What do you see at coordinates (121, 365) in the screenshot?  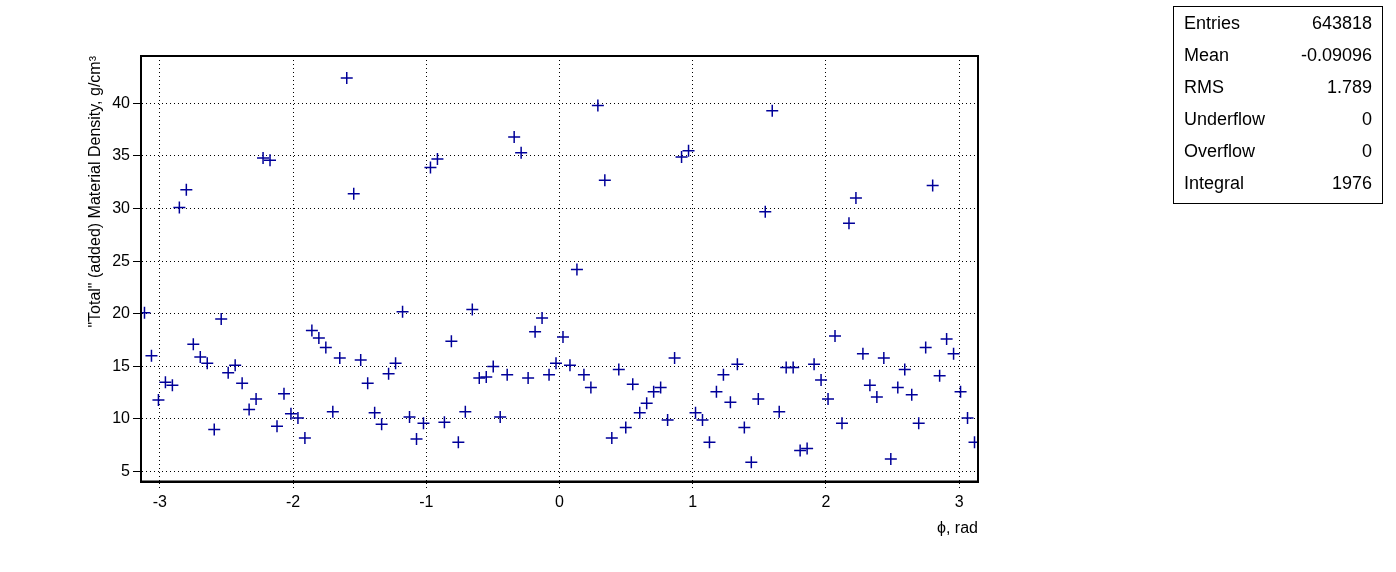 I see `y-tick-label: 15` at bounding box center [121, 365].